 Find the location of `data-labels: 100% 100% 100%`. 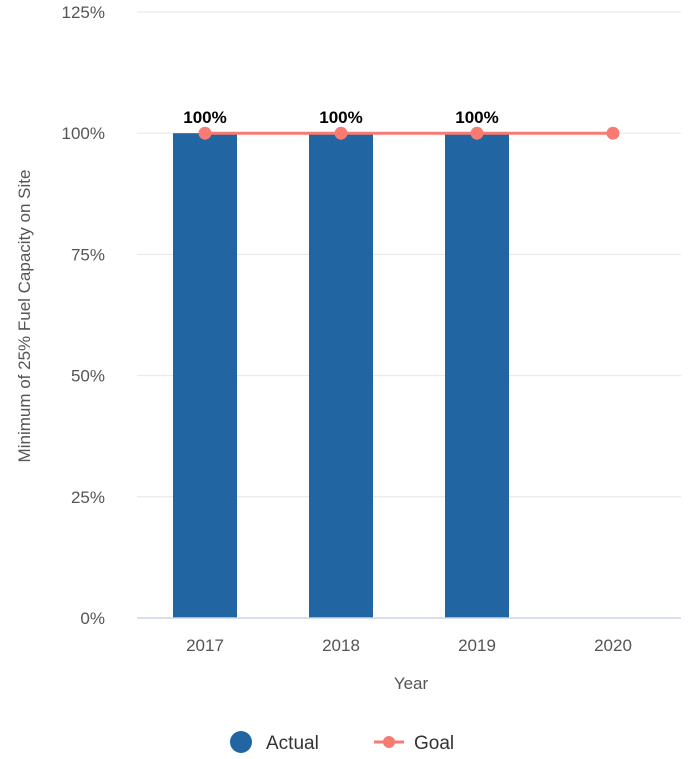

data-labels: 100% 100% 100% is located at coordinates (341, 118).